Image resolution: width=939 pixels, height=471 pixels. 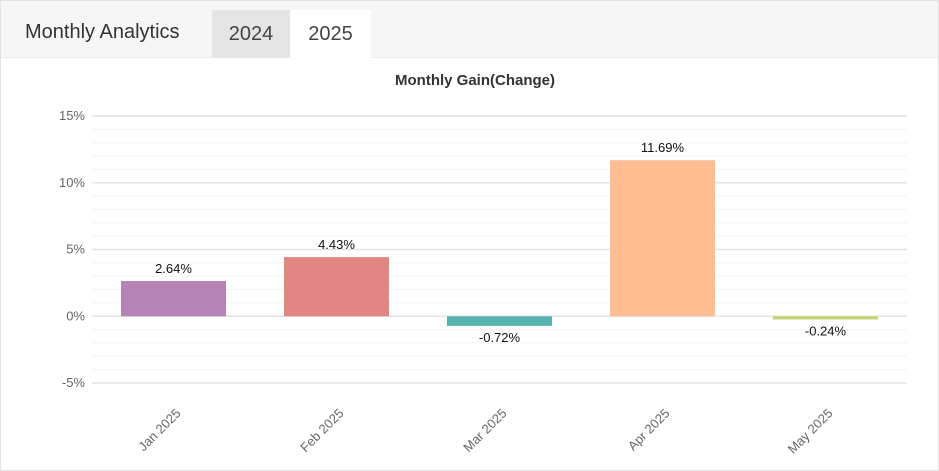 What do you see at coordinates (663, 147) in the screenshot?
I see `data-label: 11.69%` at bounding box center [663, 147].